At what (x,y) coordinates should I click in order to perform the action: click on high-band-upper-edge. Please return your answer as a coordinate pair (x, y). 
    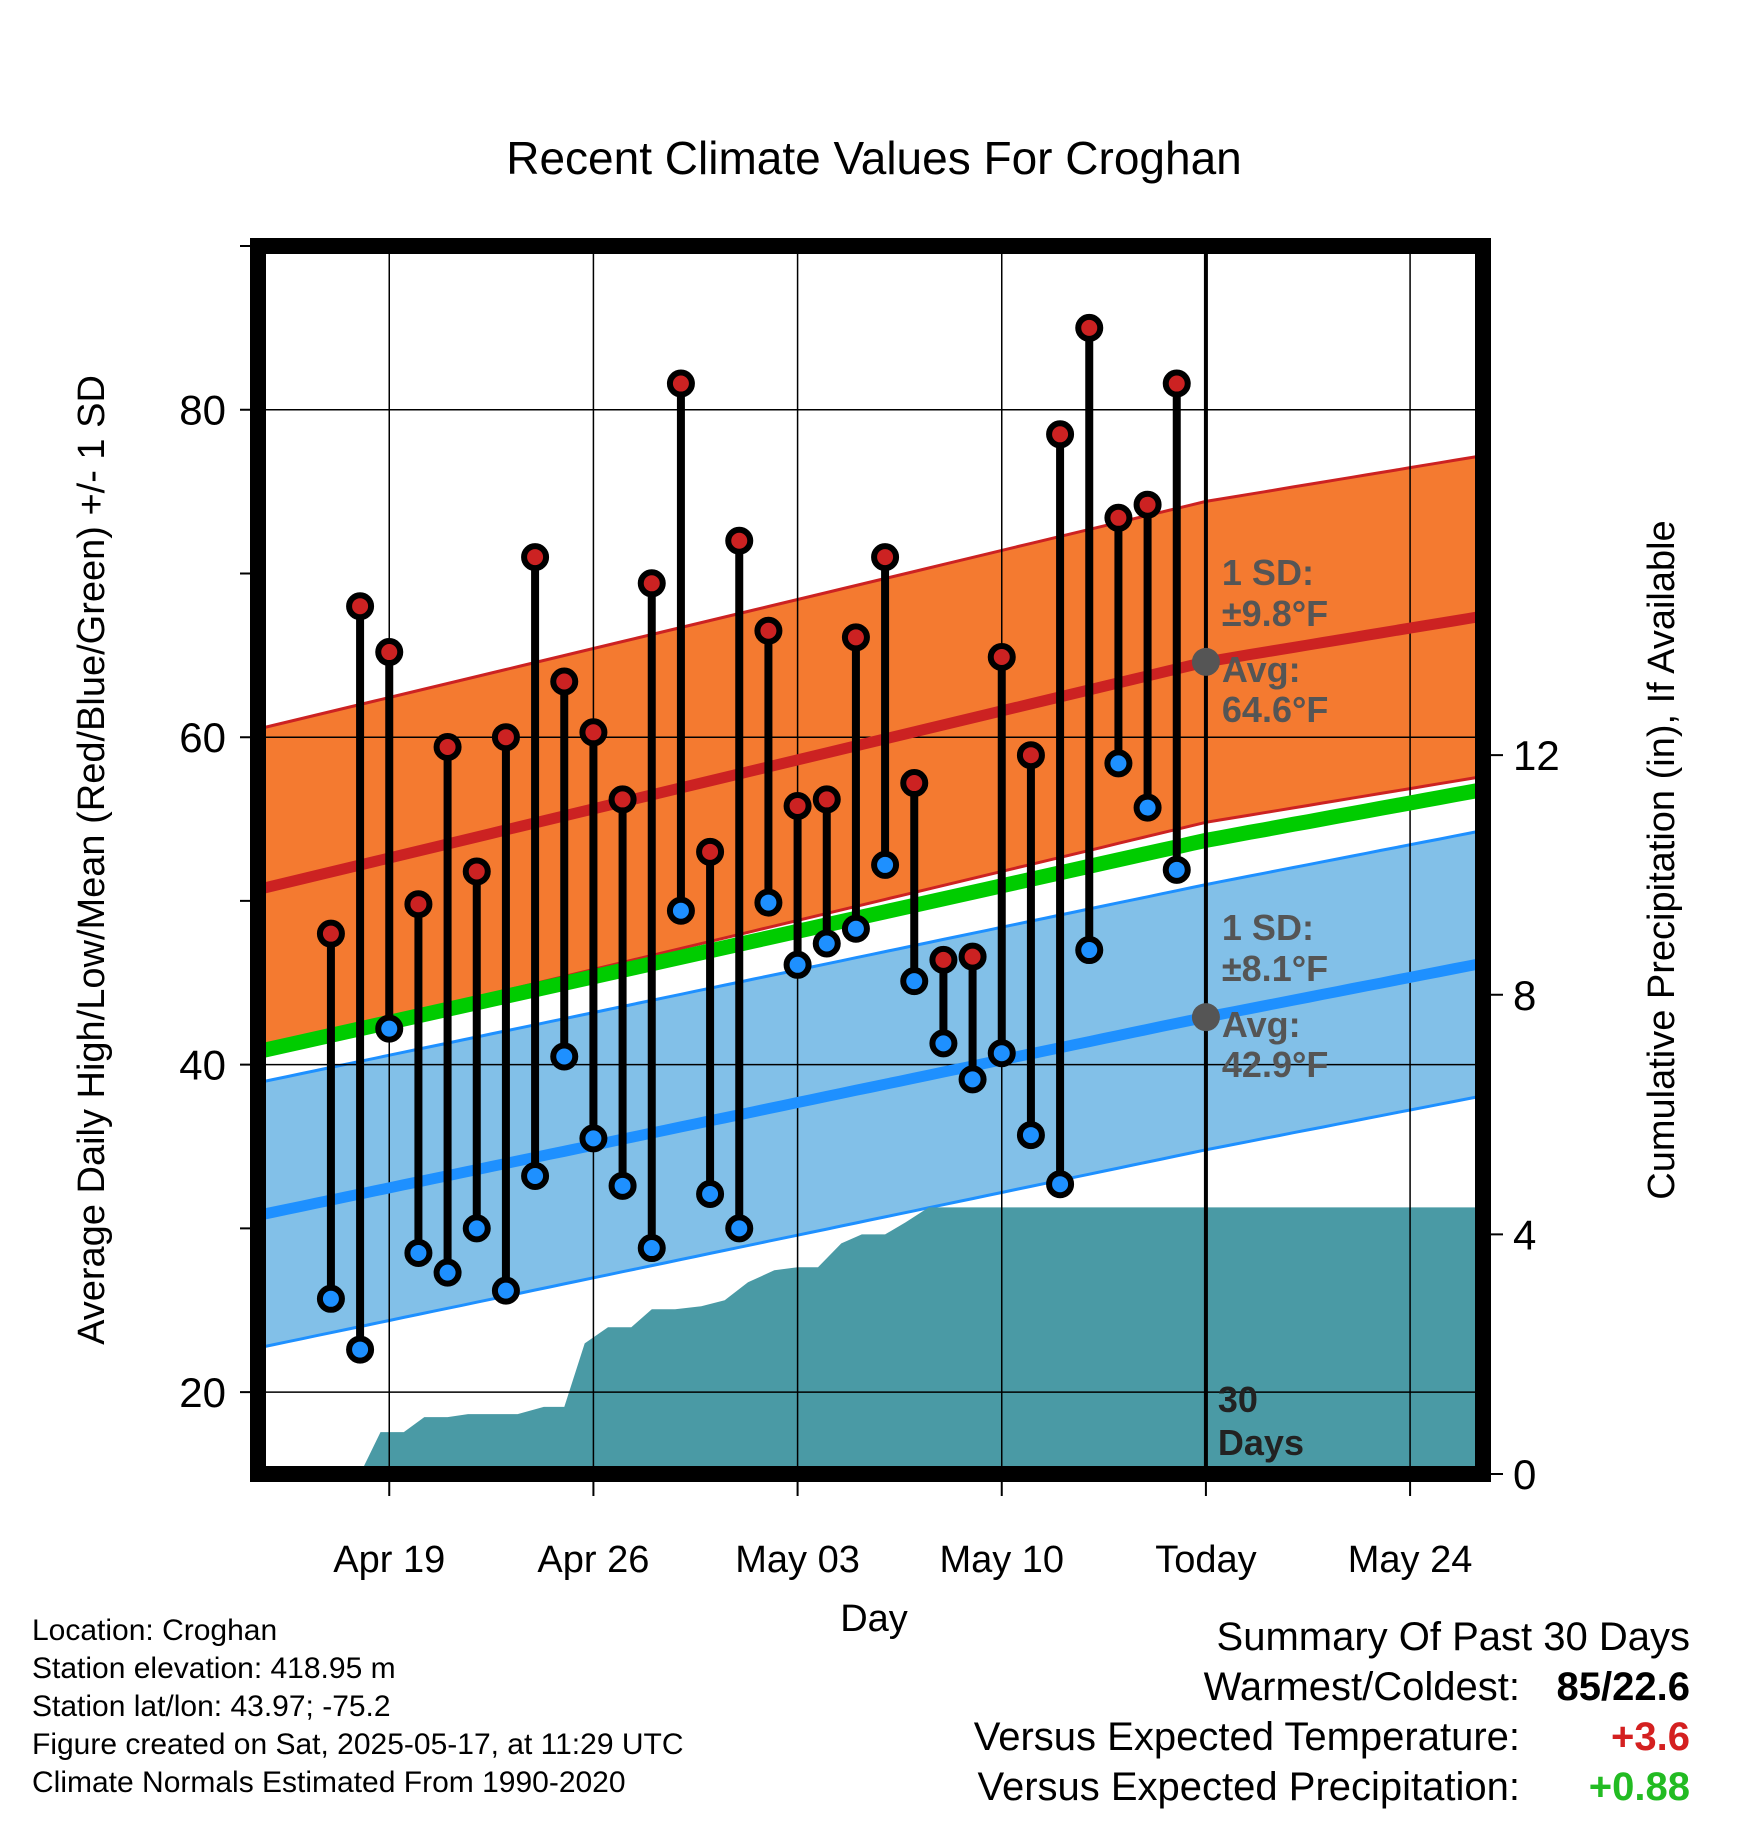
    Looking at the image, I should click on (870, 592).